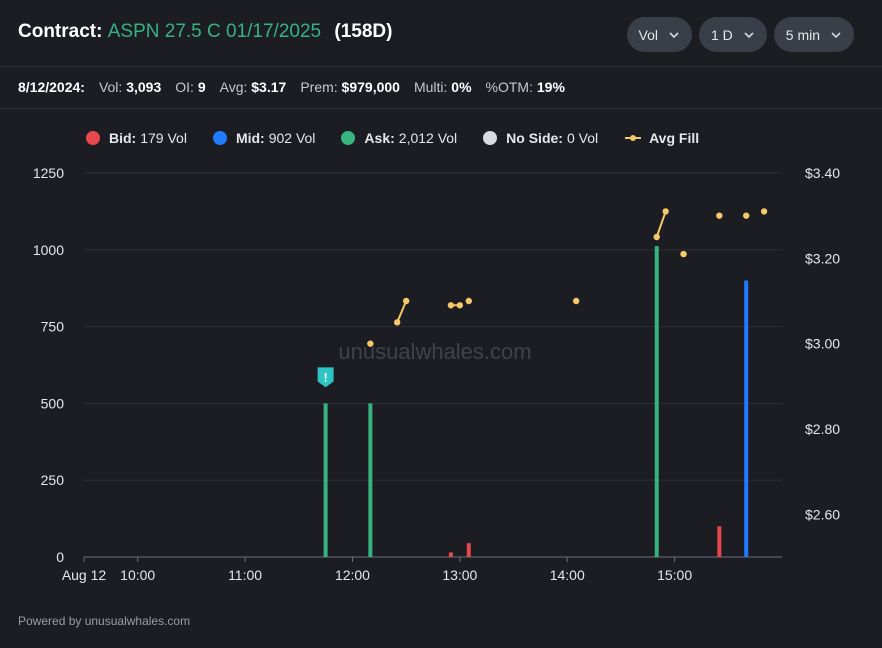 The width and height of the screenshot is (882, 648). I want to click on days-to-expiry: (158D), so click(363, 31).